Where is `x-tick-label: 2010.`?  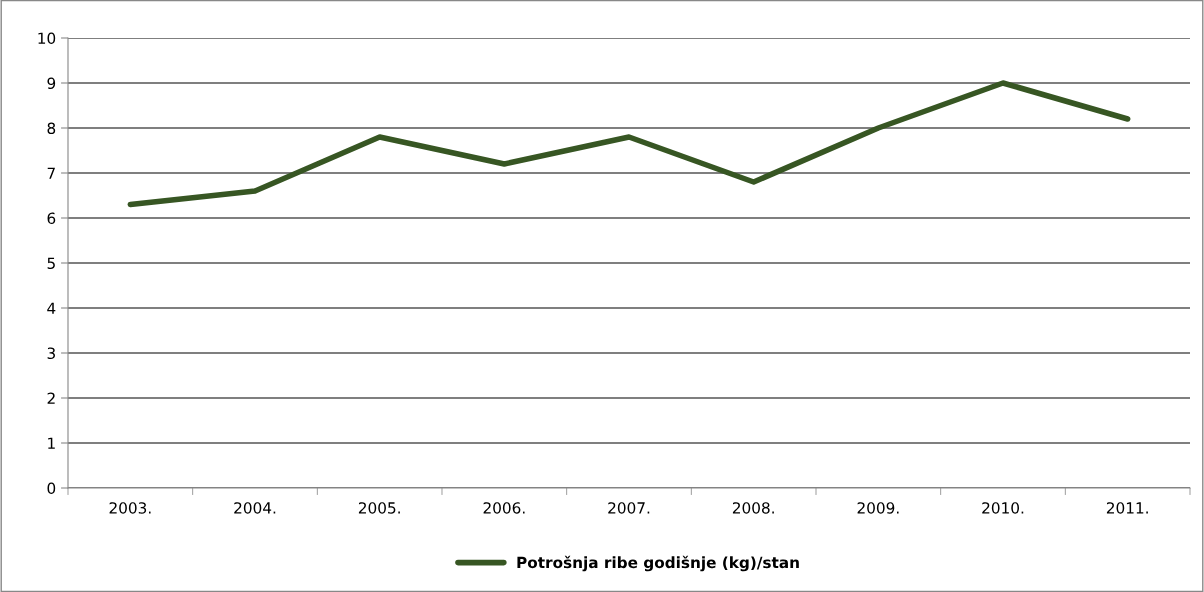
x-tick-label: 2010. is located at coordinates (1003, 508).